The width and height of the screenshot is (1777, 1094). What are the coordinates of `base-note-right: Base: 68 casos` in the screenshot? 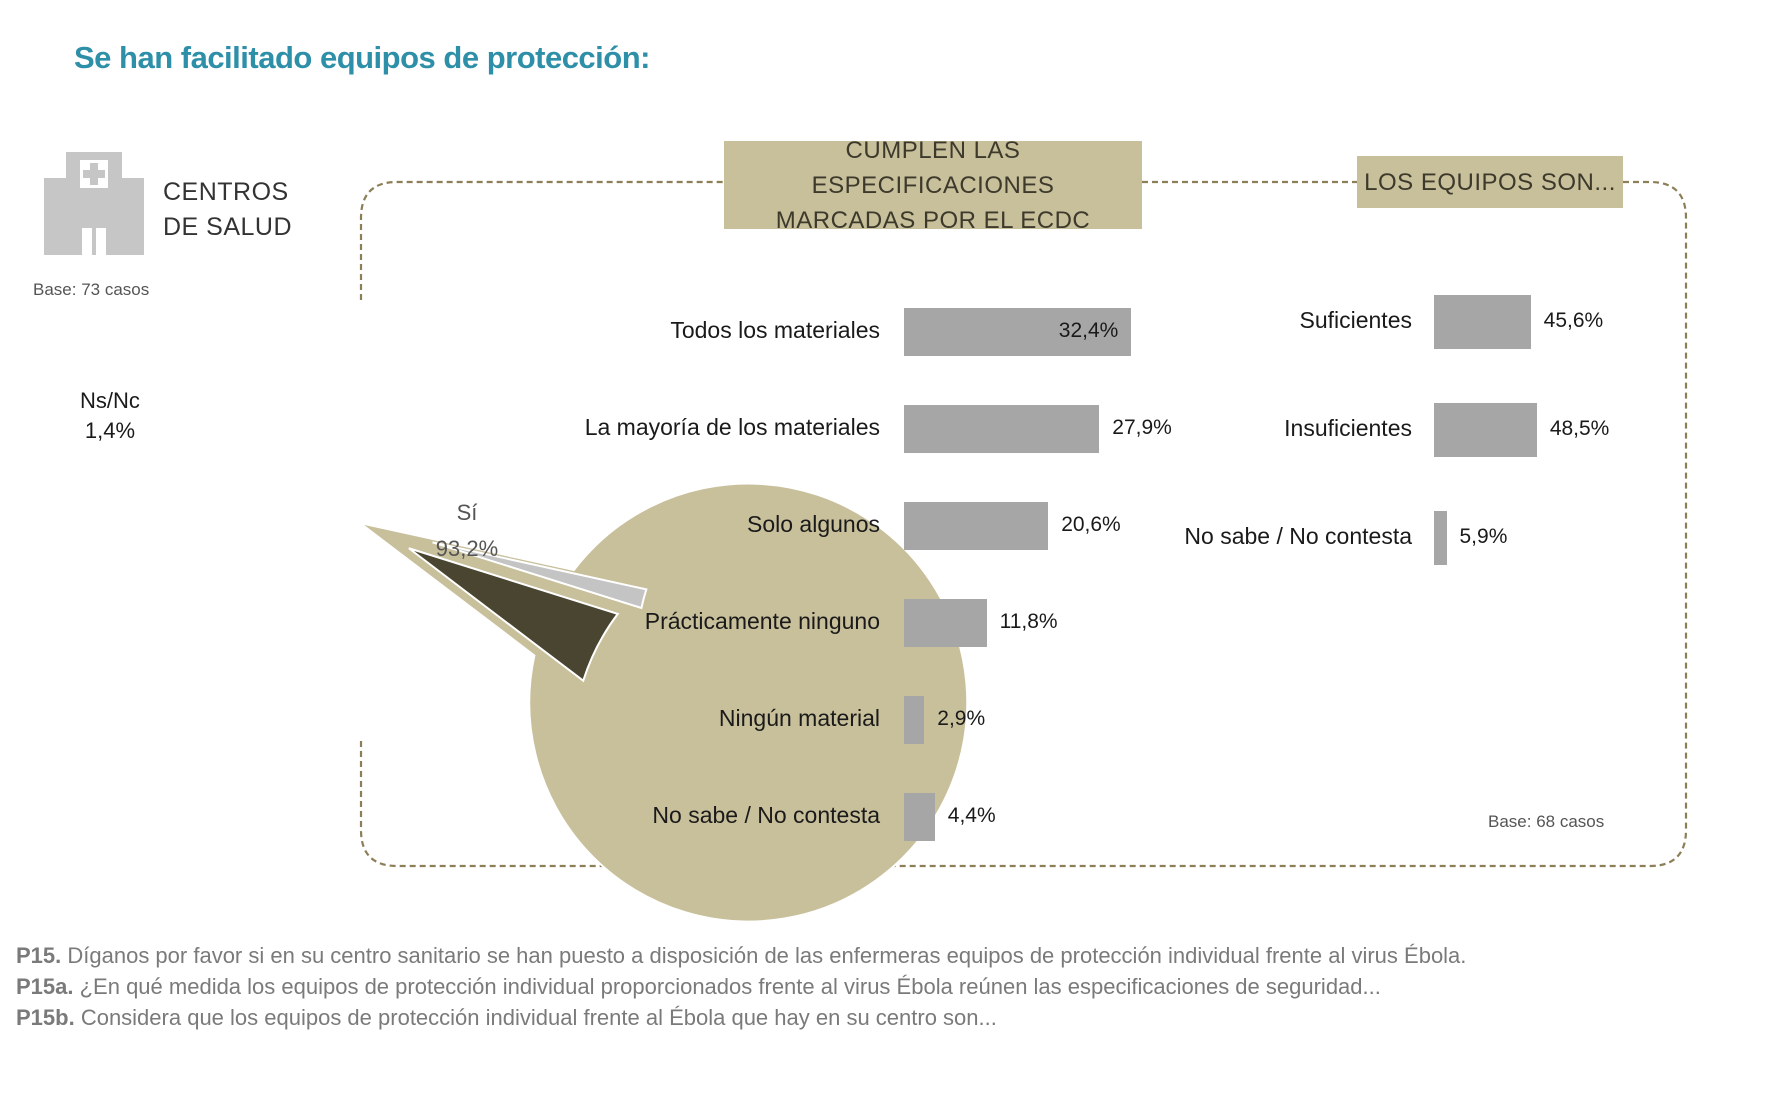 It's located at (1546, 821).